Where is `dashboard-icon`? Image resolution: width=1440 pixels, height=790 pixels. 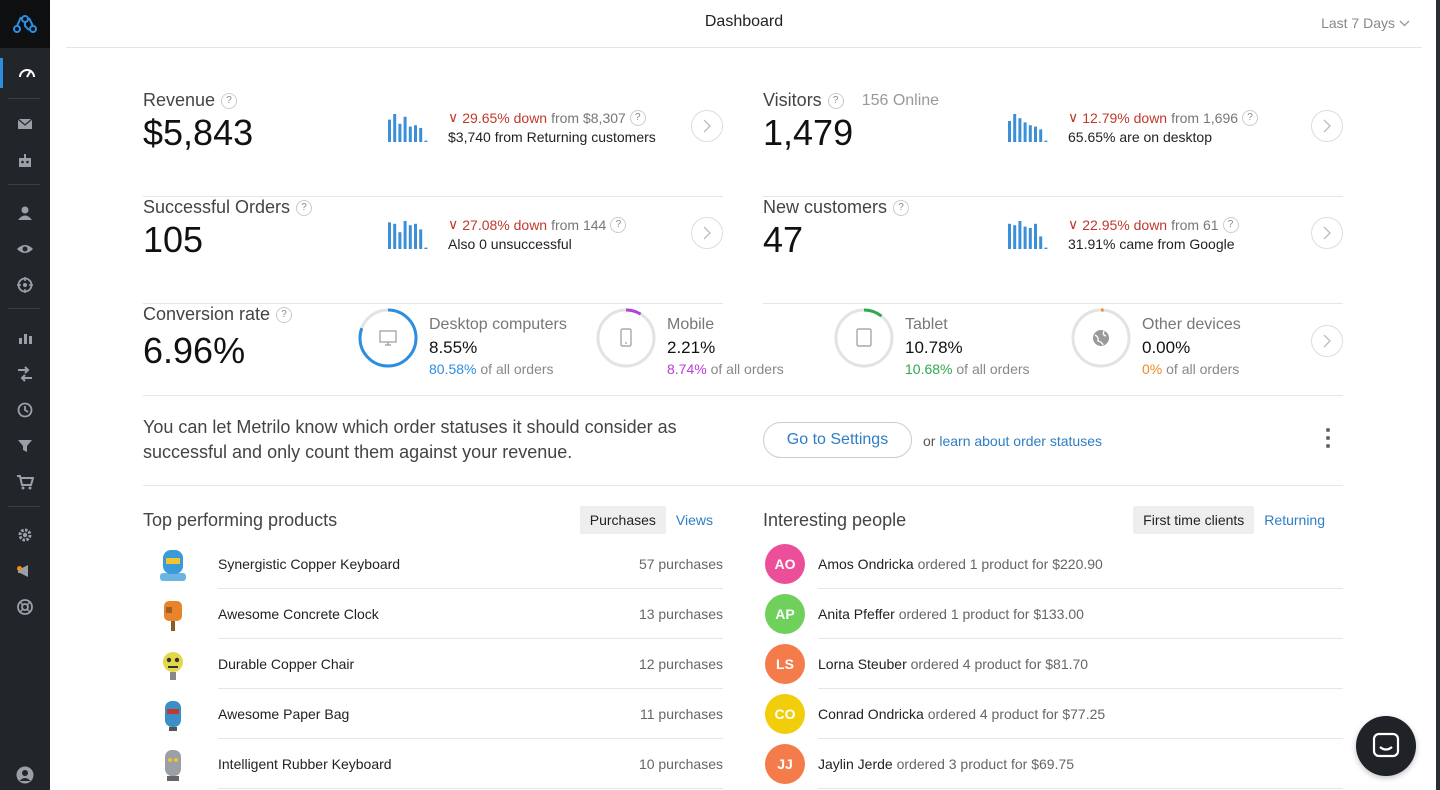 dashboard-icon is located at coordinates (25, 73).